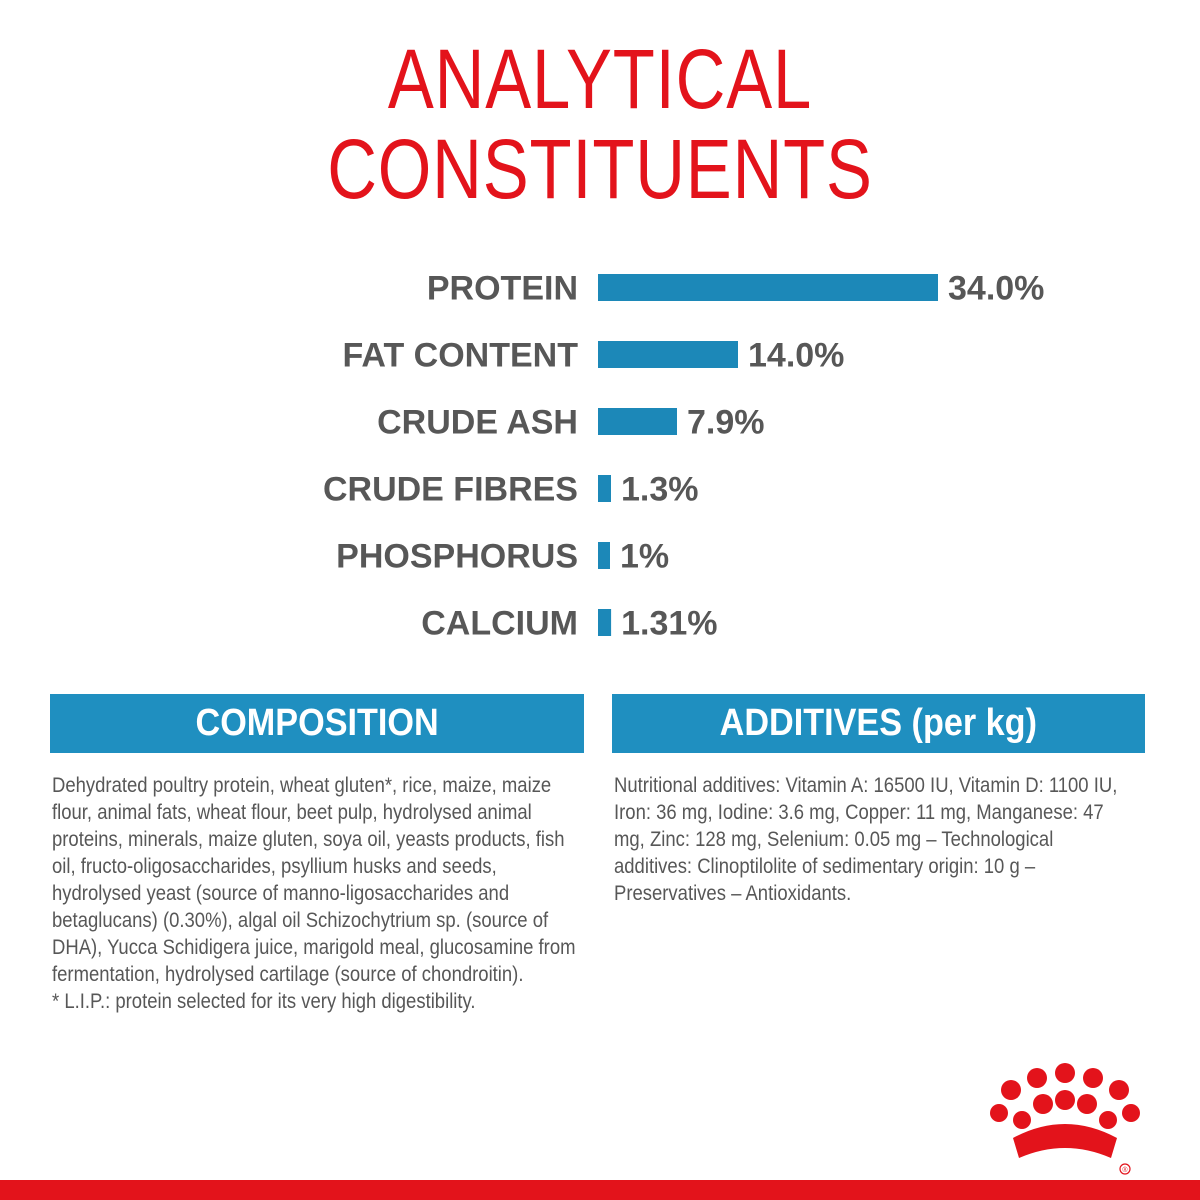 The image size is (1200, 1200). I want to click on bar-value-label: 1.3%, so click(660, 490).